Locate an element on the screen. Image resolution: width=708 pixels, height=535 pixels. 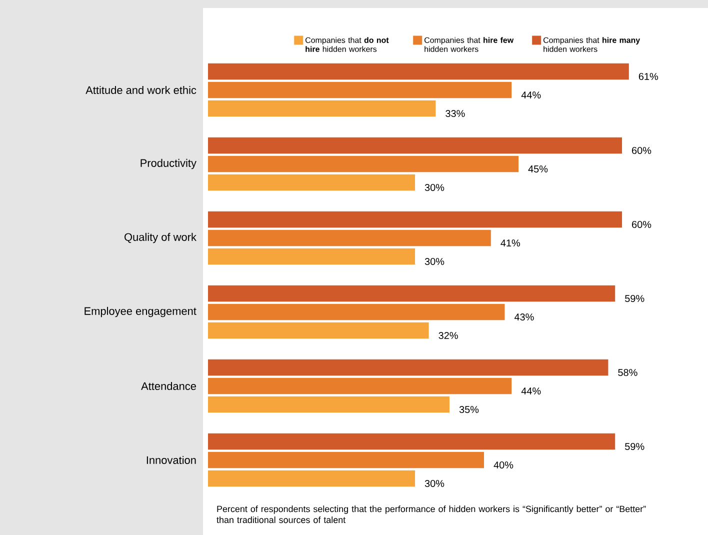
data-label: 45% is located at coordinates (538, 168).